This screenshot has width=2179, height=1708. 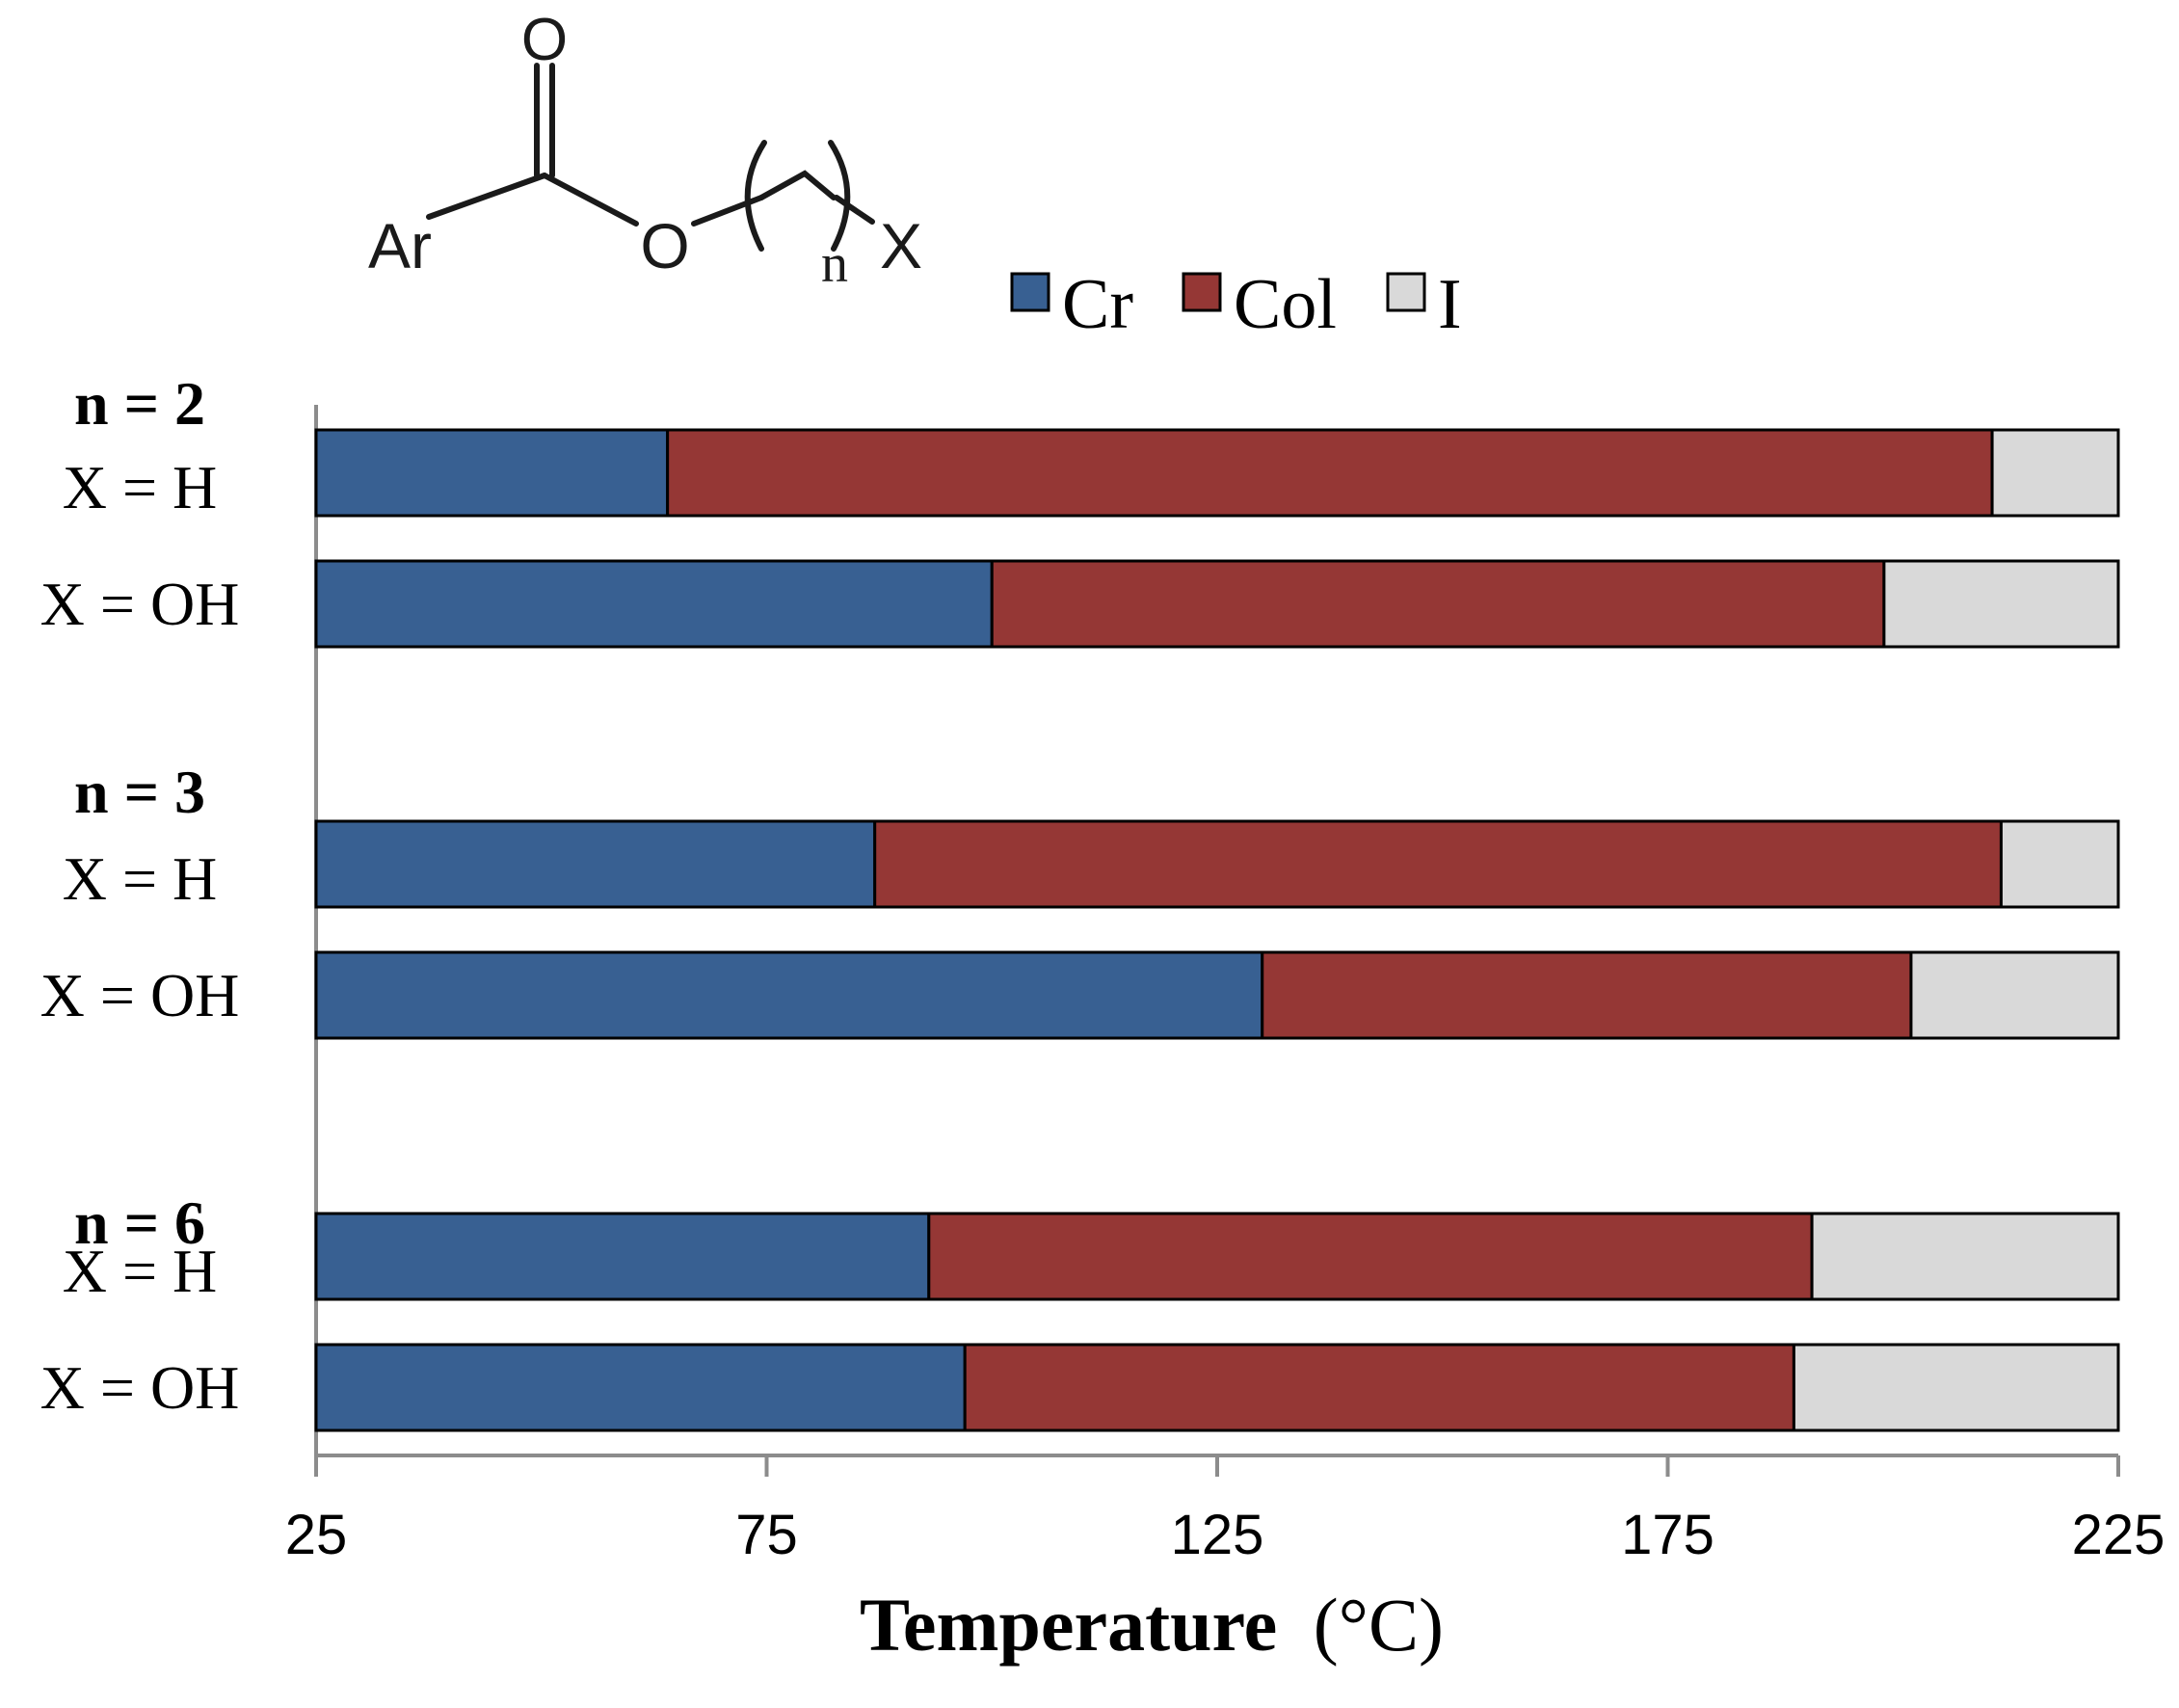 I want to click on x-axis-title-main: Temperature, so click(x=1068, y=1625).